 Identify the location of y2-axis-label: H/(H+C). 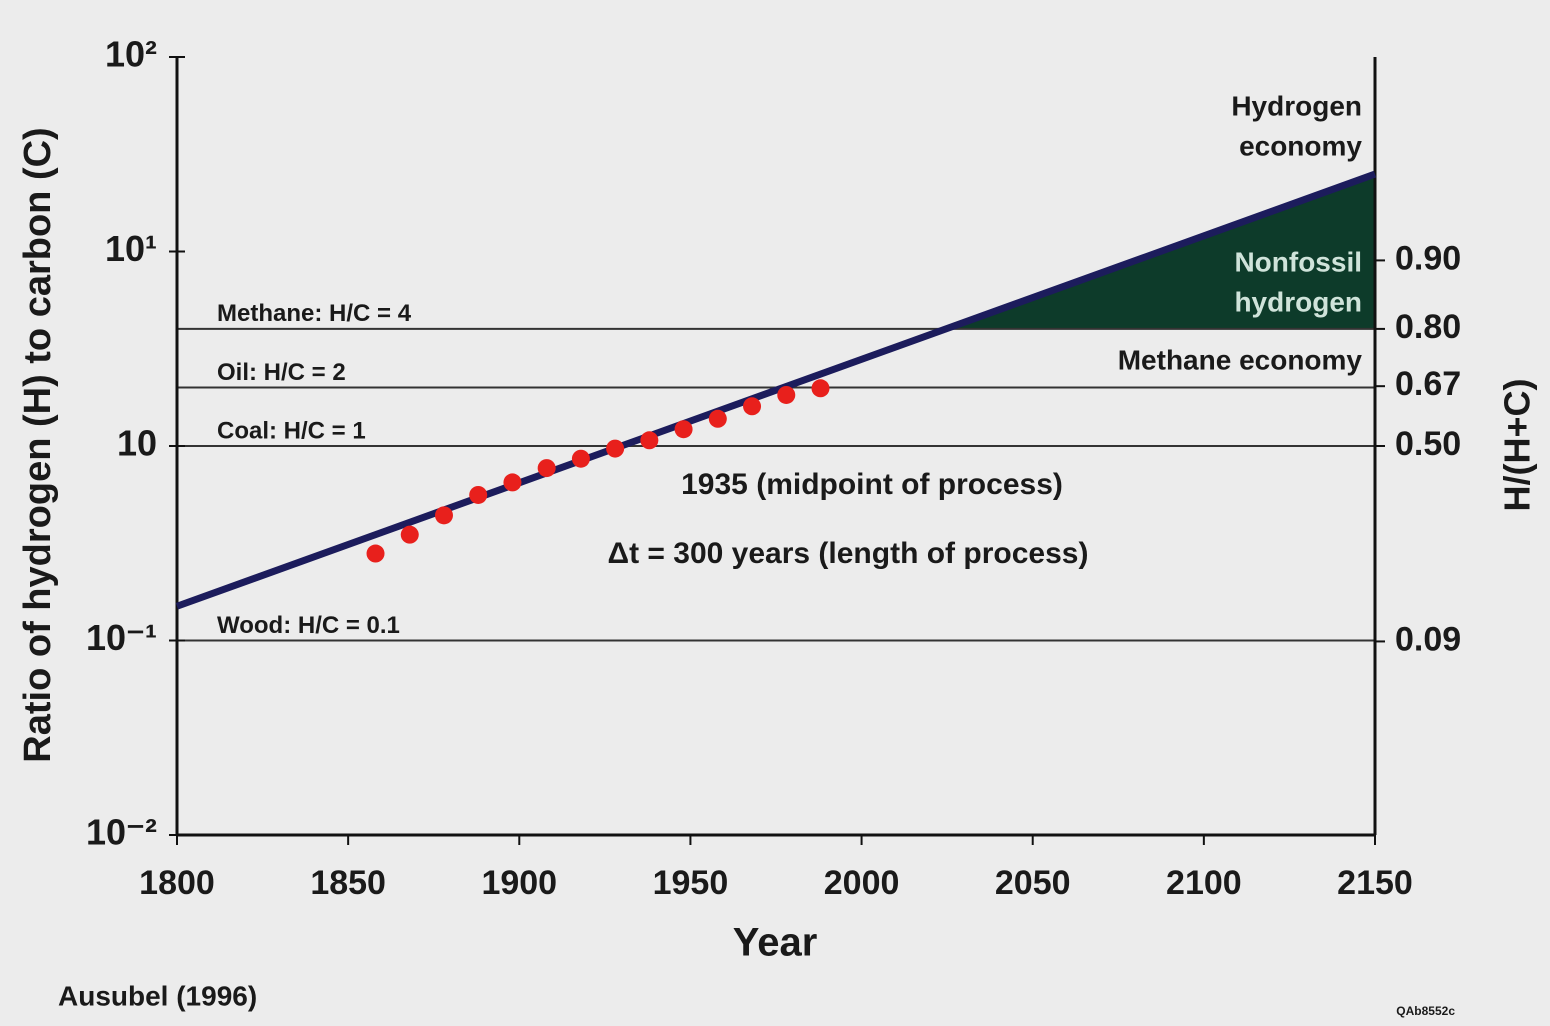
(1517, 445).